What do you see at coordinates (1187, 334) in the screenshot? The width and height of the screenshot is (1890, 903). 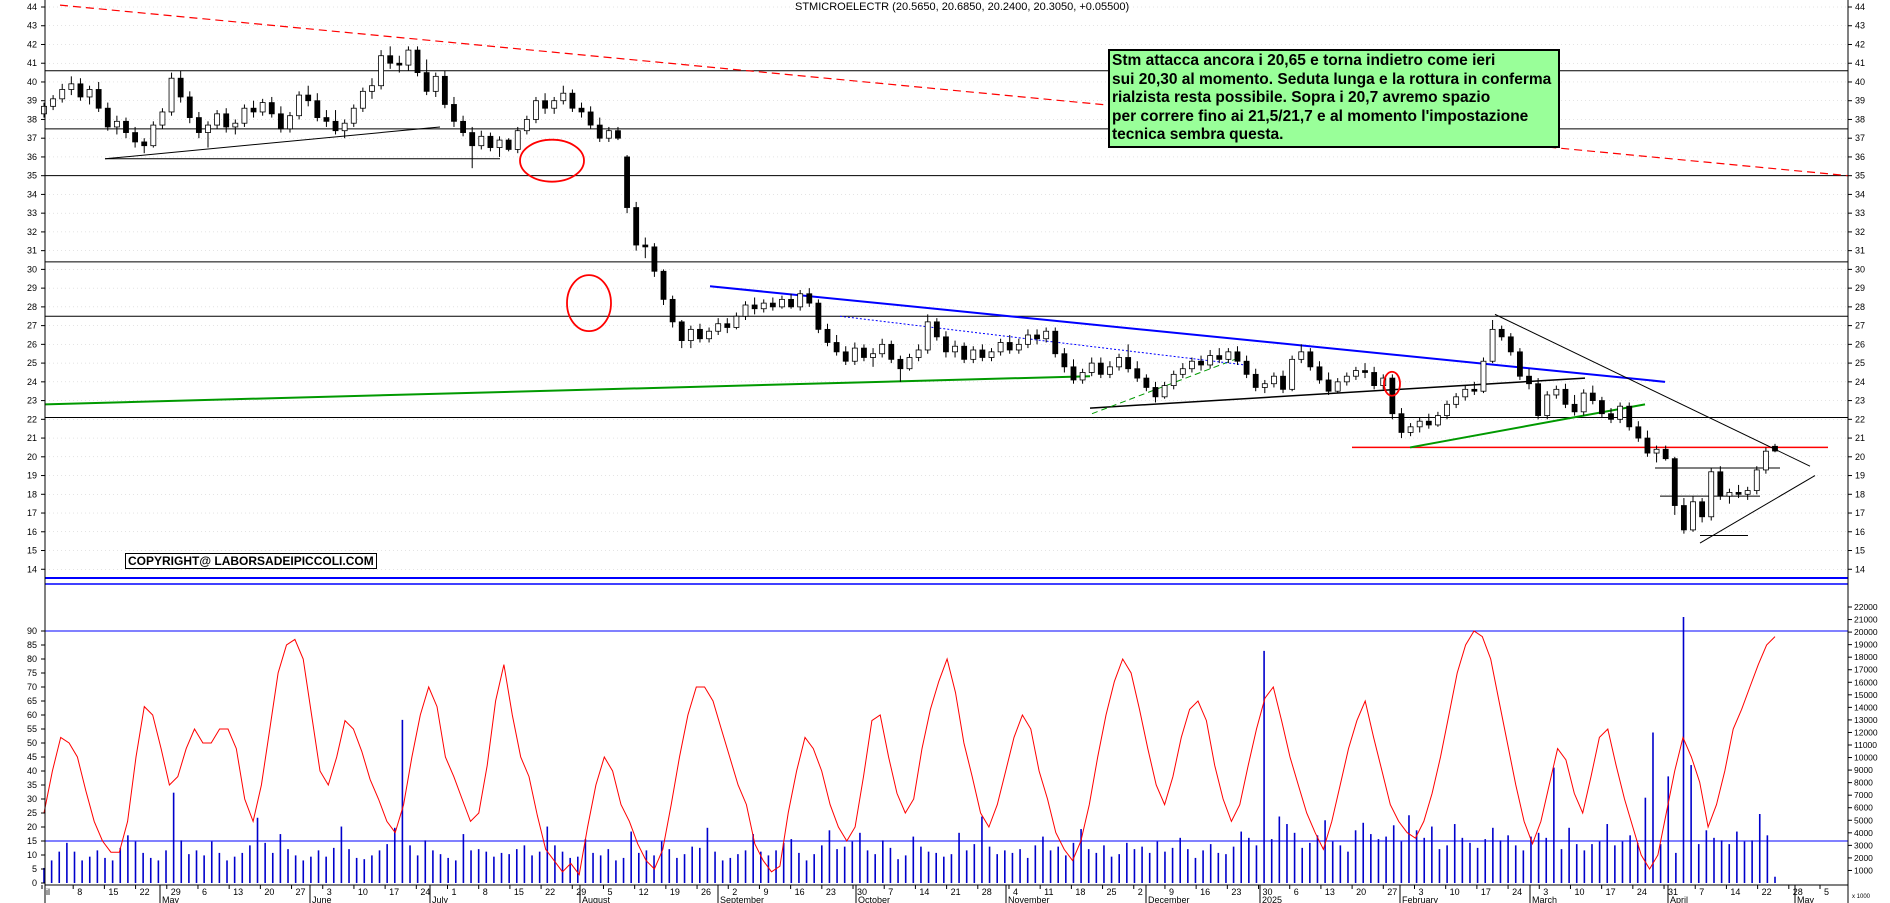 I see `blue-resistance-line` at bounding box center [1187, 334].